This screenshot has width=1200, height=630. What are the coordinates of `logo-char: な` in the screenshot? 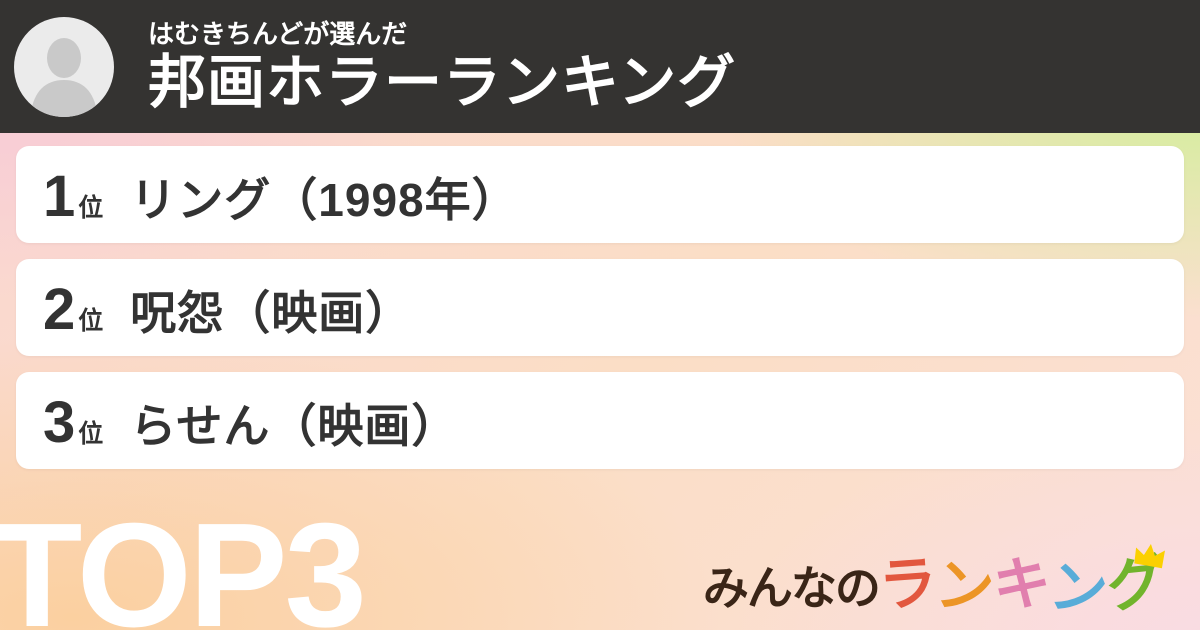 It's located at (813, 588).